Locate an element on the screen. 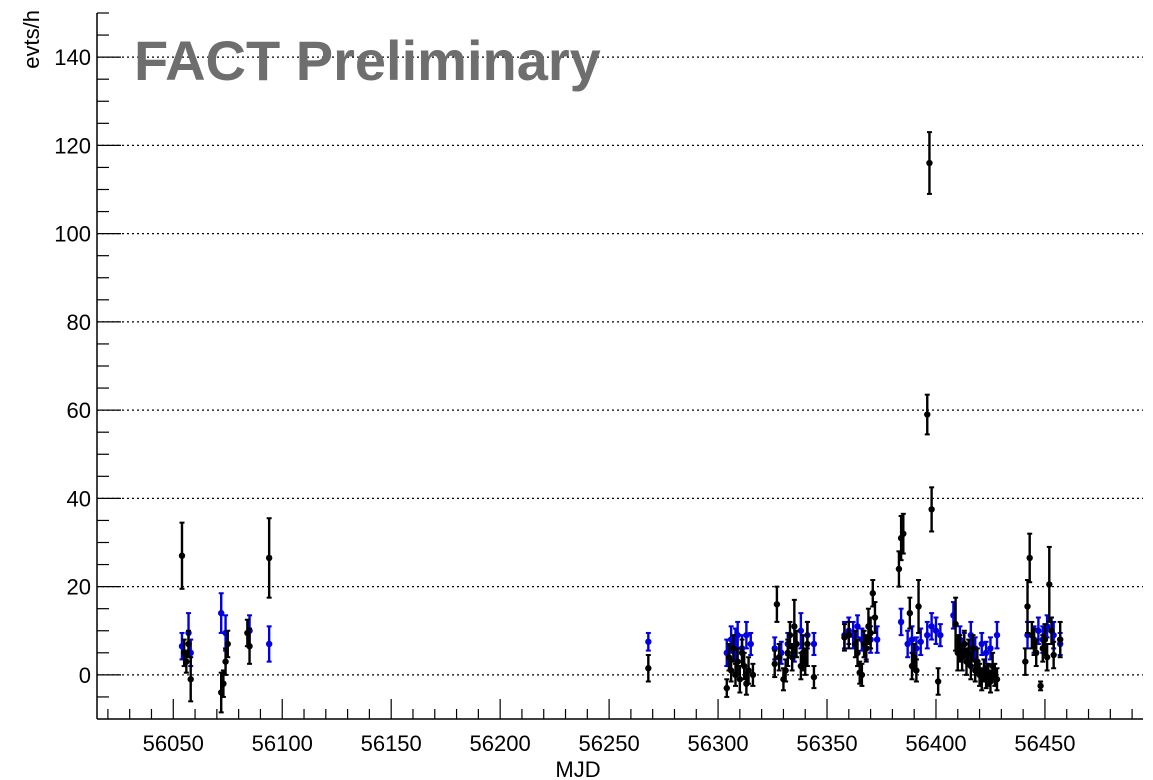 The width and height of the screenshot is (1153, 780). x-tick-label: 56250 is located at coordinates (609, 743).